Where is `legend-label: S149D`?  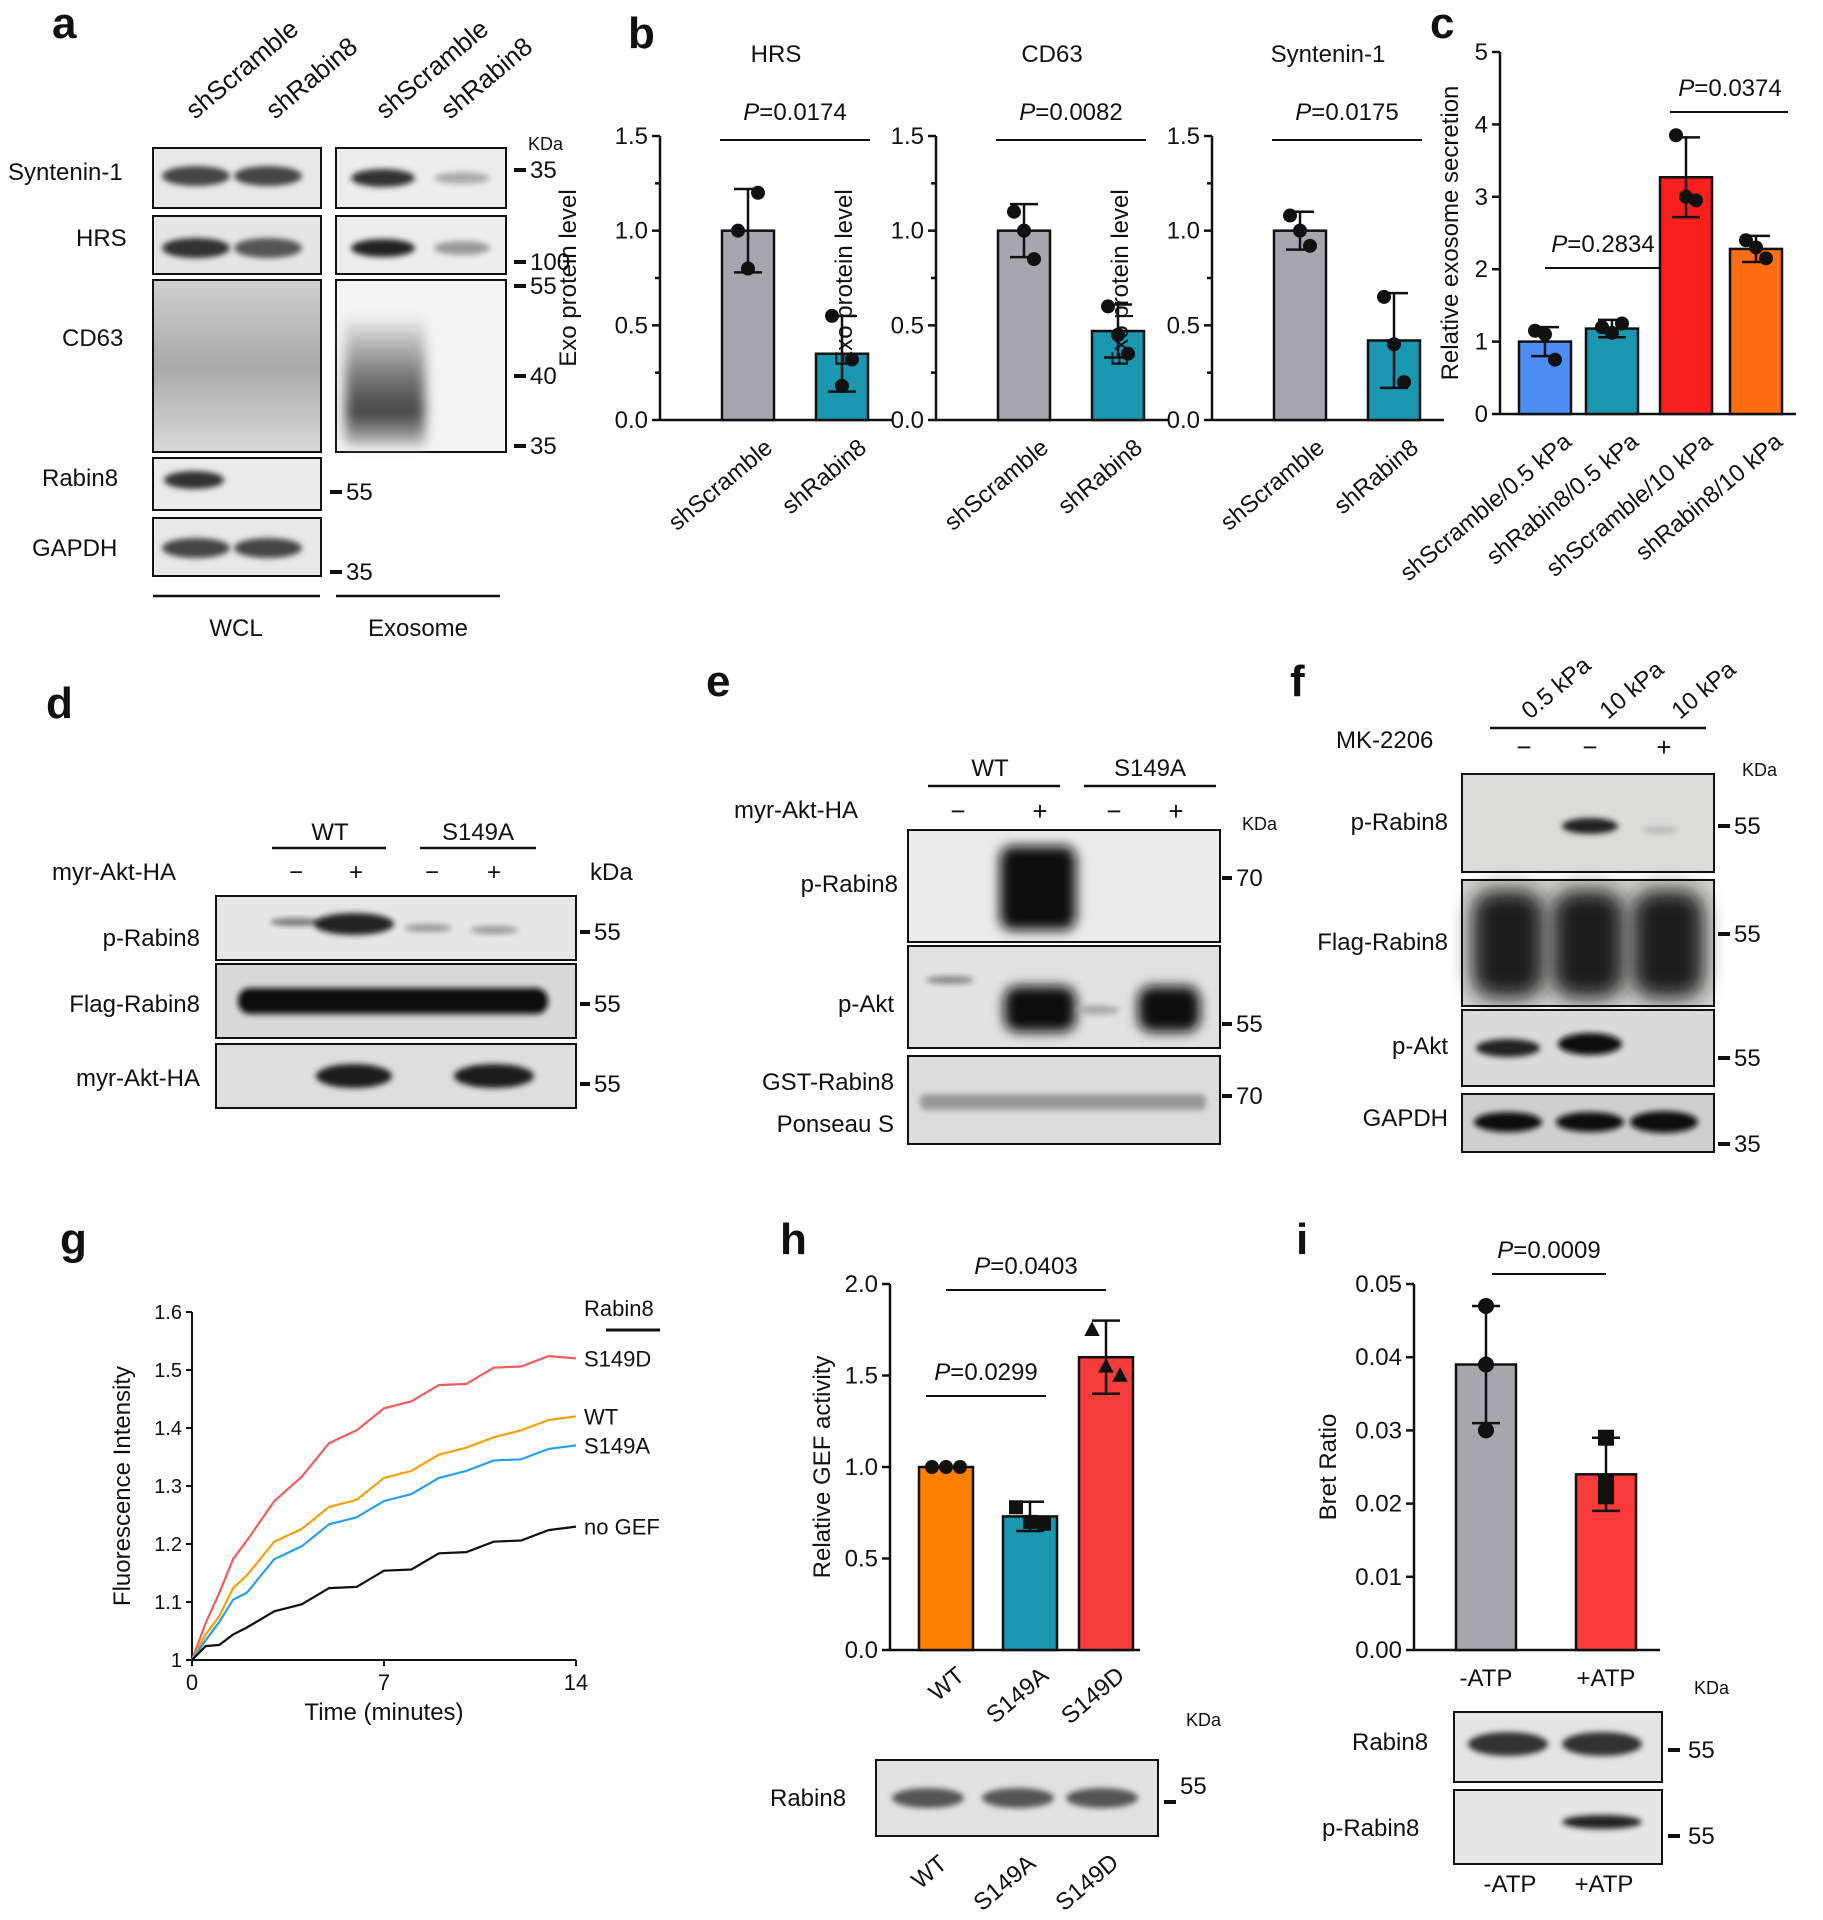
legend-label: S149D is located at coordinates (617, 1358).